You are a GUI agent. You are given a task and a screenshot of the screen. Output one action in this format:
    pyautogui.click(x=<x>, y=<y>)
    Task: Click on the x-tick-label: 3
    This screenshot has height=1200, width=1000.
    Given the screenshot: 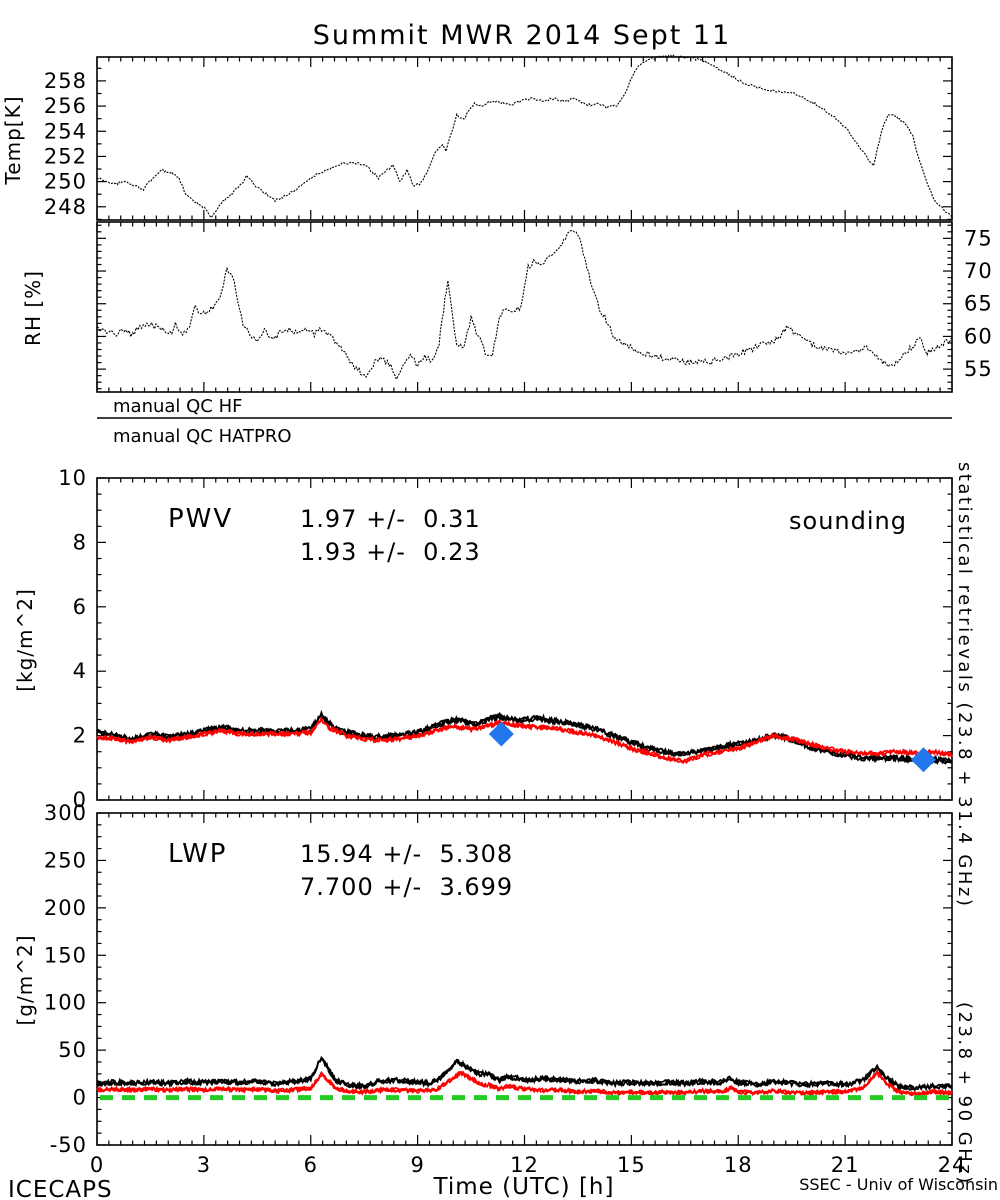 What is the action you would take?
    pyautogui.click(x=204, y=1165)
    